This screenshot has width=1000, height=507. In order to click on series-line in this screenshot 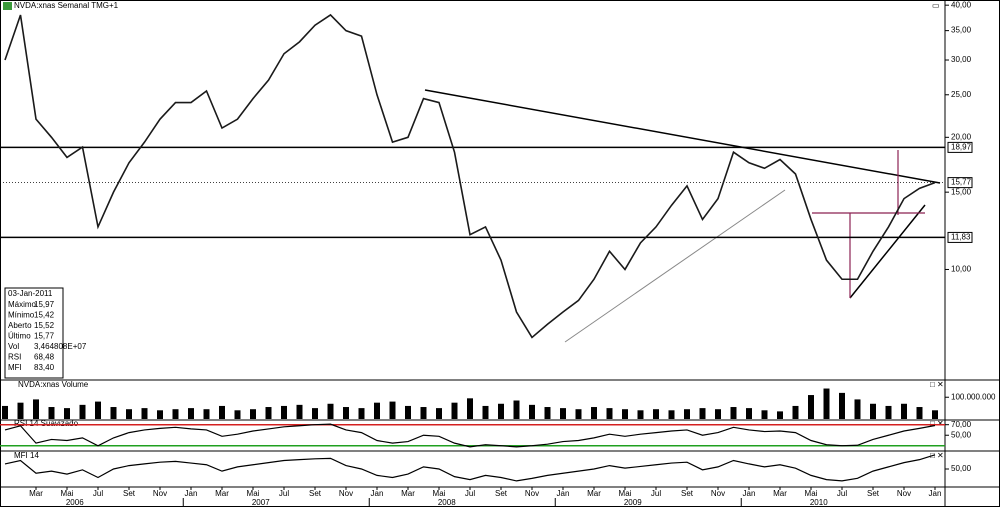, I will do `click(470, 468)`.